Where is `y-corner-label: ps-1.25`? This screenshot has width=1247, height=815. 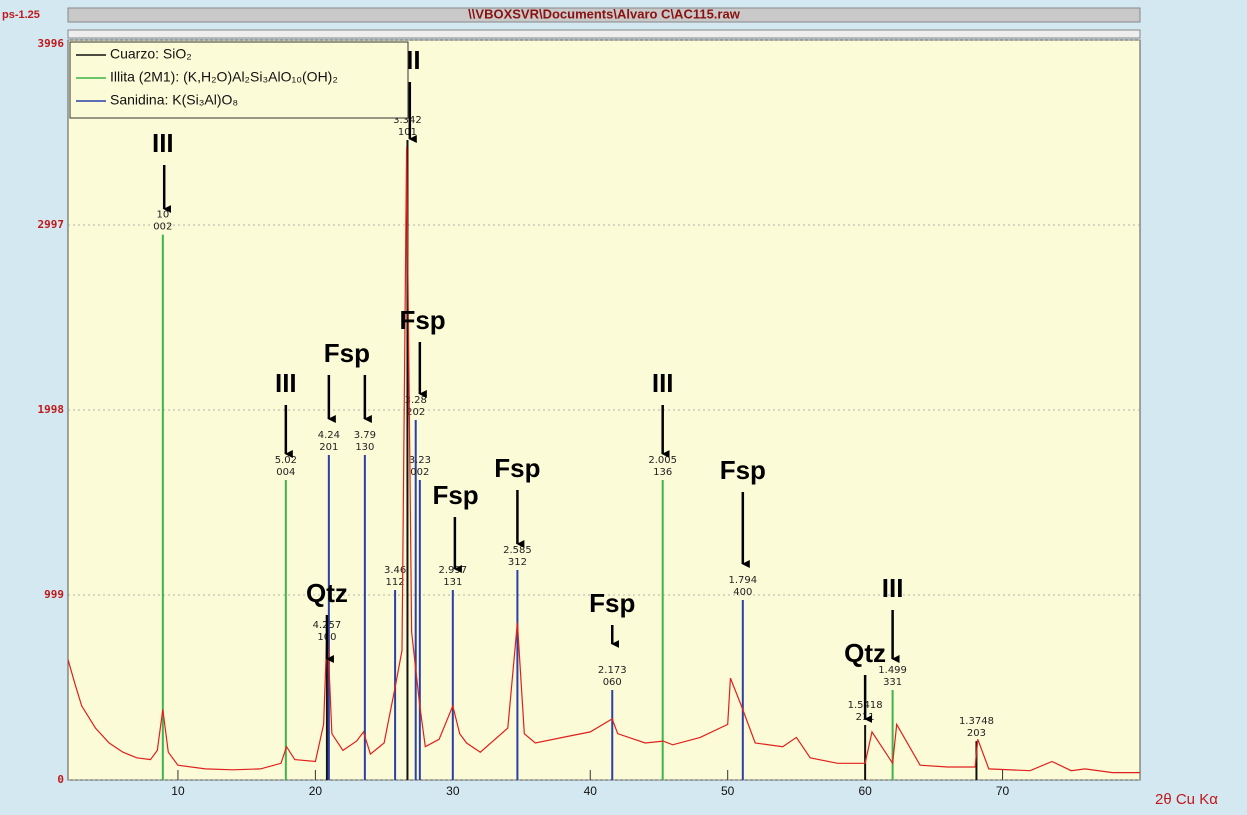
y-corner-label: ps-1.25 is located at coordinates (21, 15).